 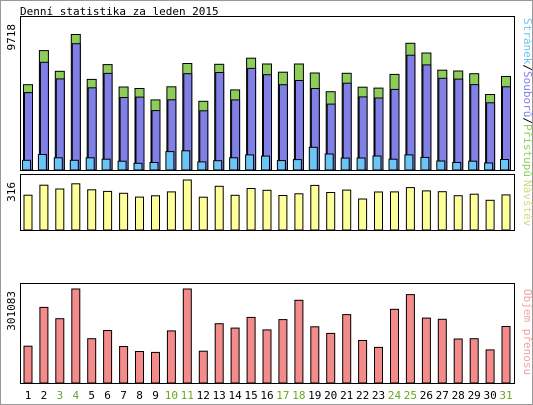 What do you see at coordinates (425, 163) in the screenshot?
I see `bar-stránek-day-26` at bounding box center [425, 163].